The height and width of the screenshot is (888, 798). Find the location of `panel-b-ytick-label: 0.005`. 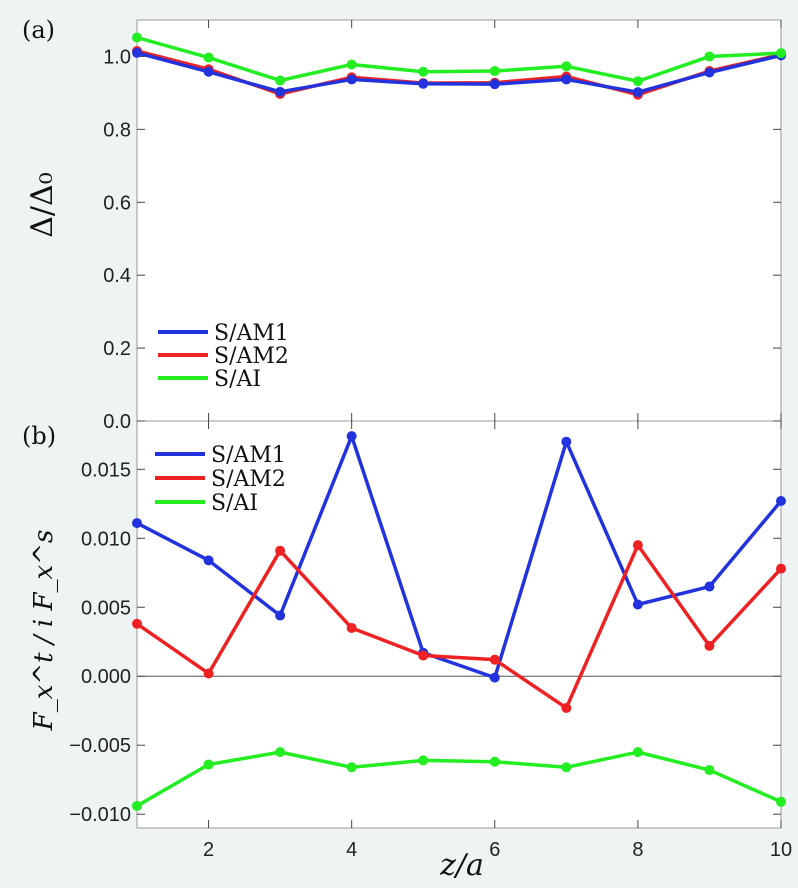

panel-b-ytick-label: 0.005 is located at coordinates (106, 608).